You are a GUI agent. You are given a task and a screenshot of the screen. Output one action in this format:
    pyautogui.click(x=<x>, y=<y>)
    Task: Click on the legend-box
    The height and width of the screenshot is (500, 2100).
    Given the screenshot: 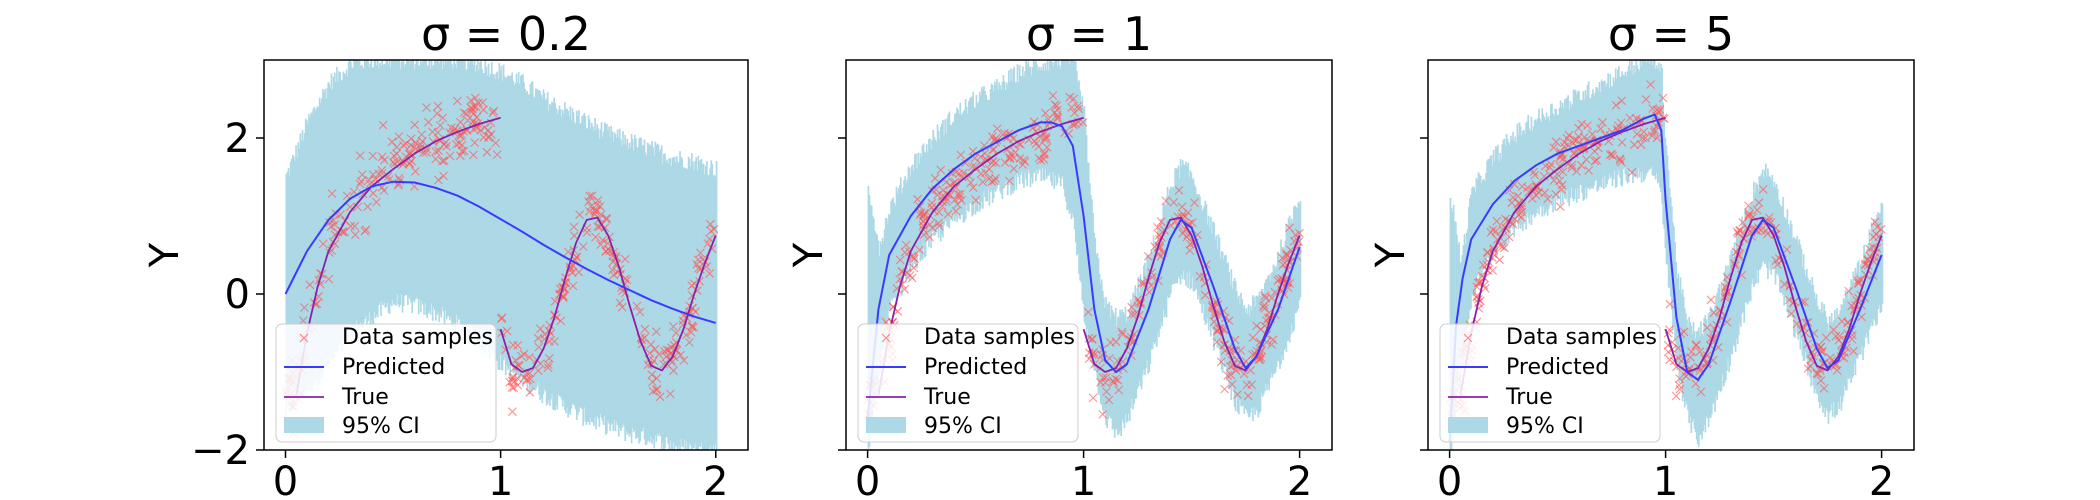 What is the action you would take?
    pyautogui.click(x=386, y=383)
    